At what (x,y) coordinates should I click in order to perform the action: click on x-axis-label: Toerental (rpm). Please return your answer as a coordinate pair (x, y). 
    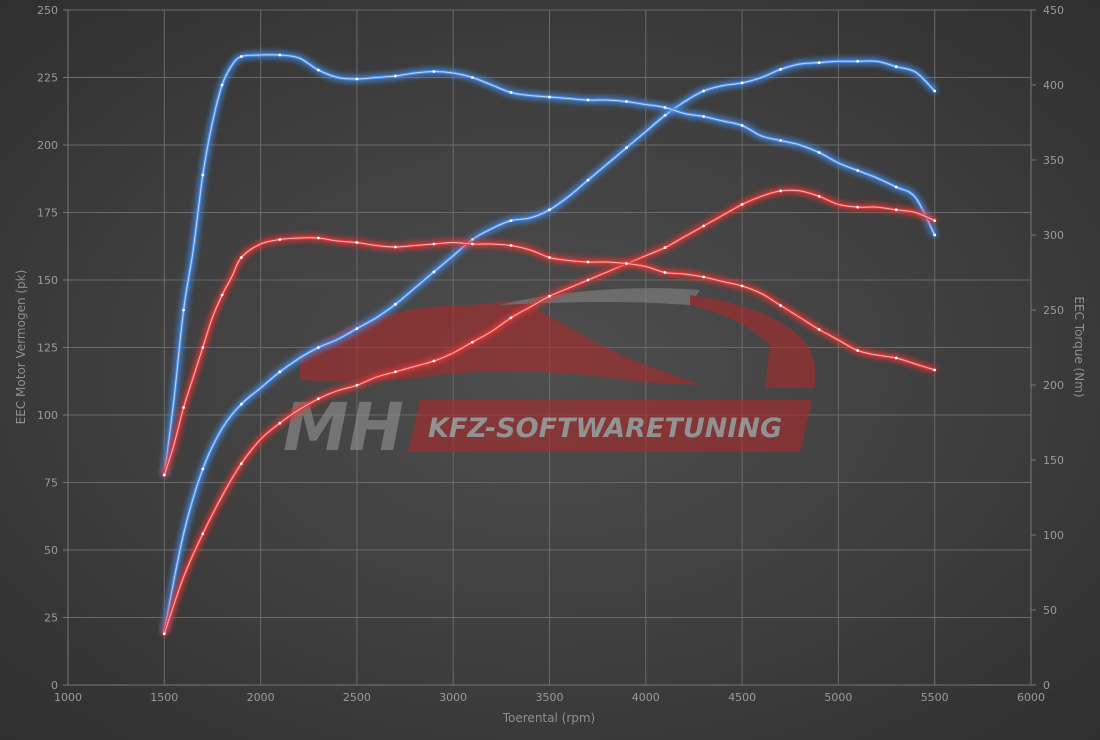
    Looking at the image, I should click on (548, 718).